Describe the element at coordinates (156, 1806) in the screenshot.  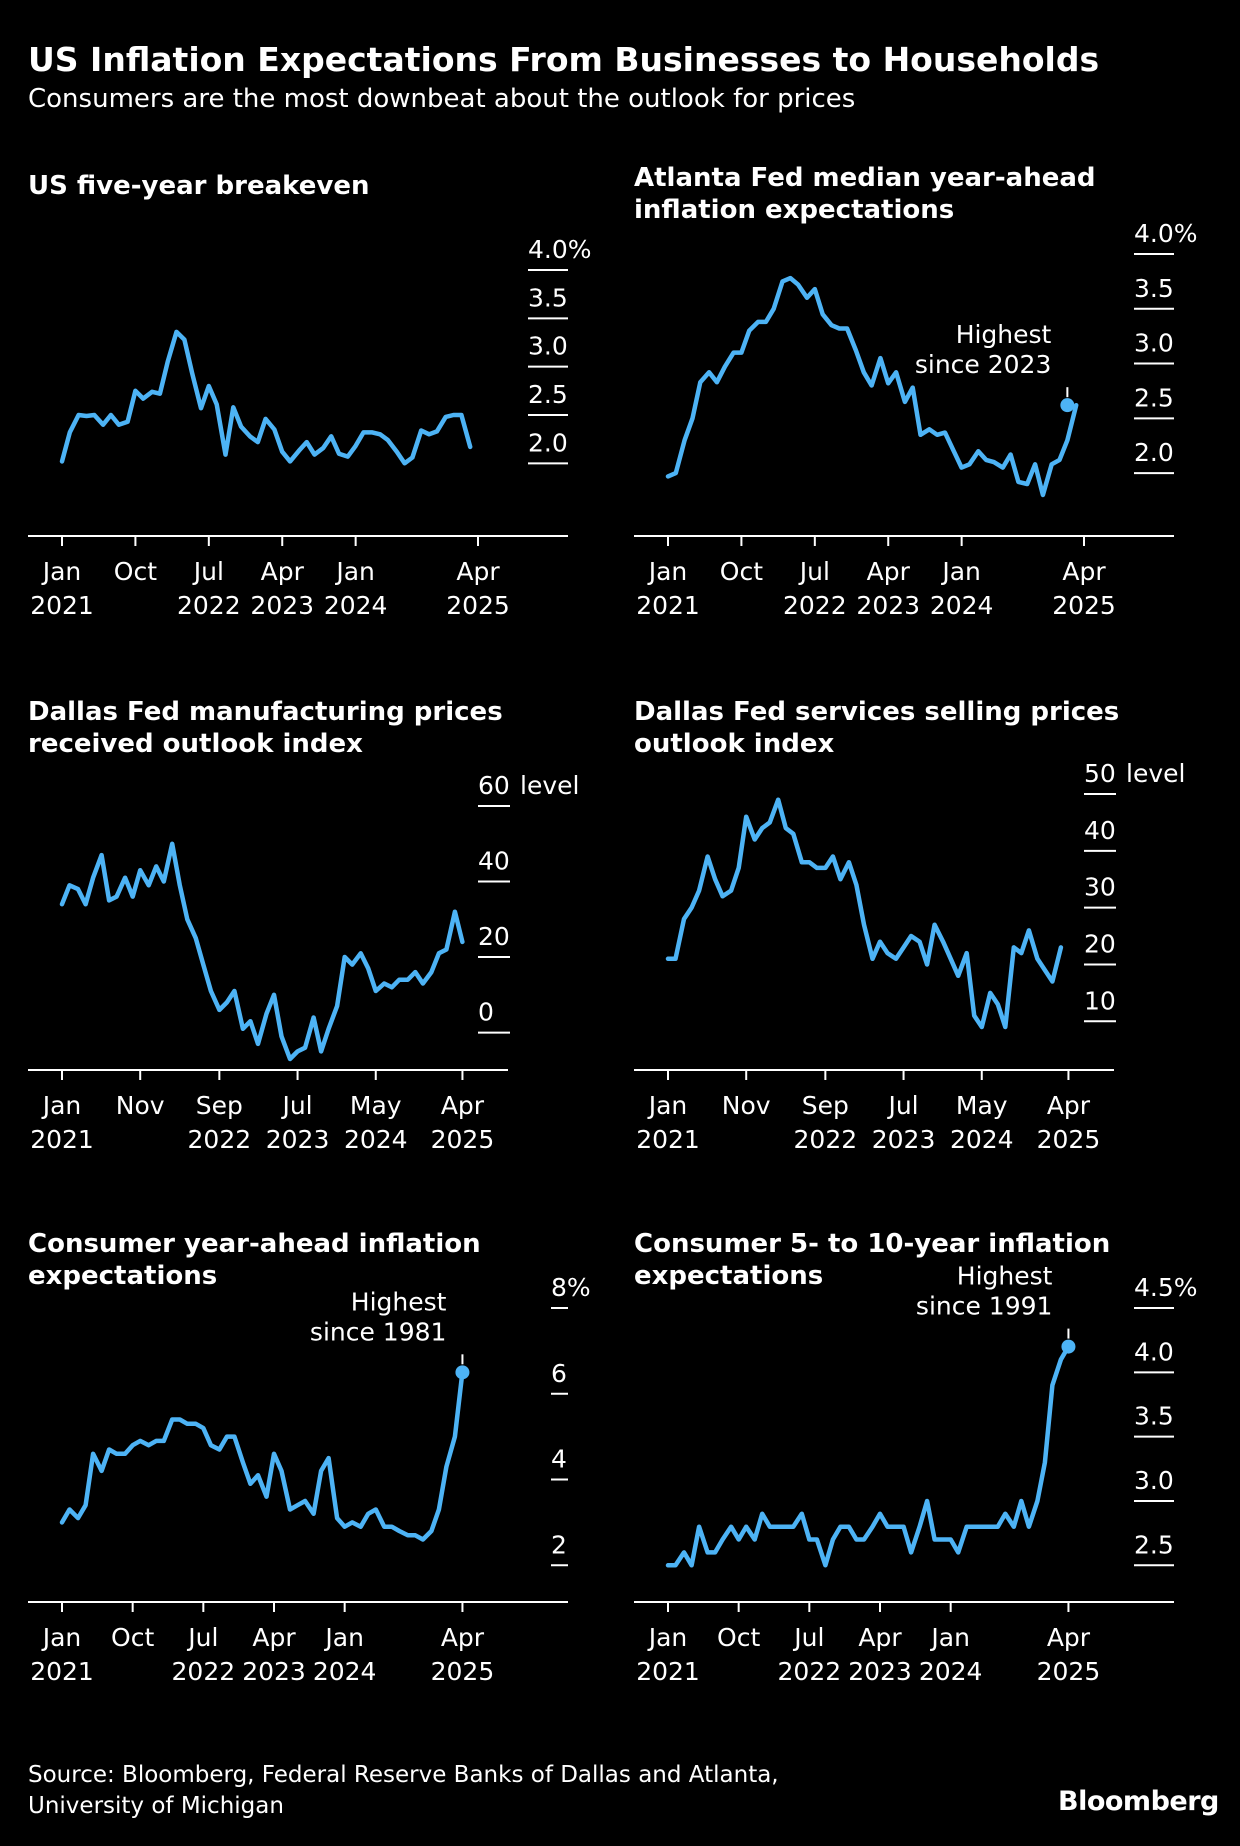
I see `source-line-2: University of Michigan` at that location.